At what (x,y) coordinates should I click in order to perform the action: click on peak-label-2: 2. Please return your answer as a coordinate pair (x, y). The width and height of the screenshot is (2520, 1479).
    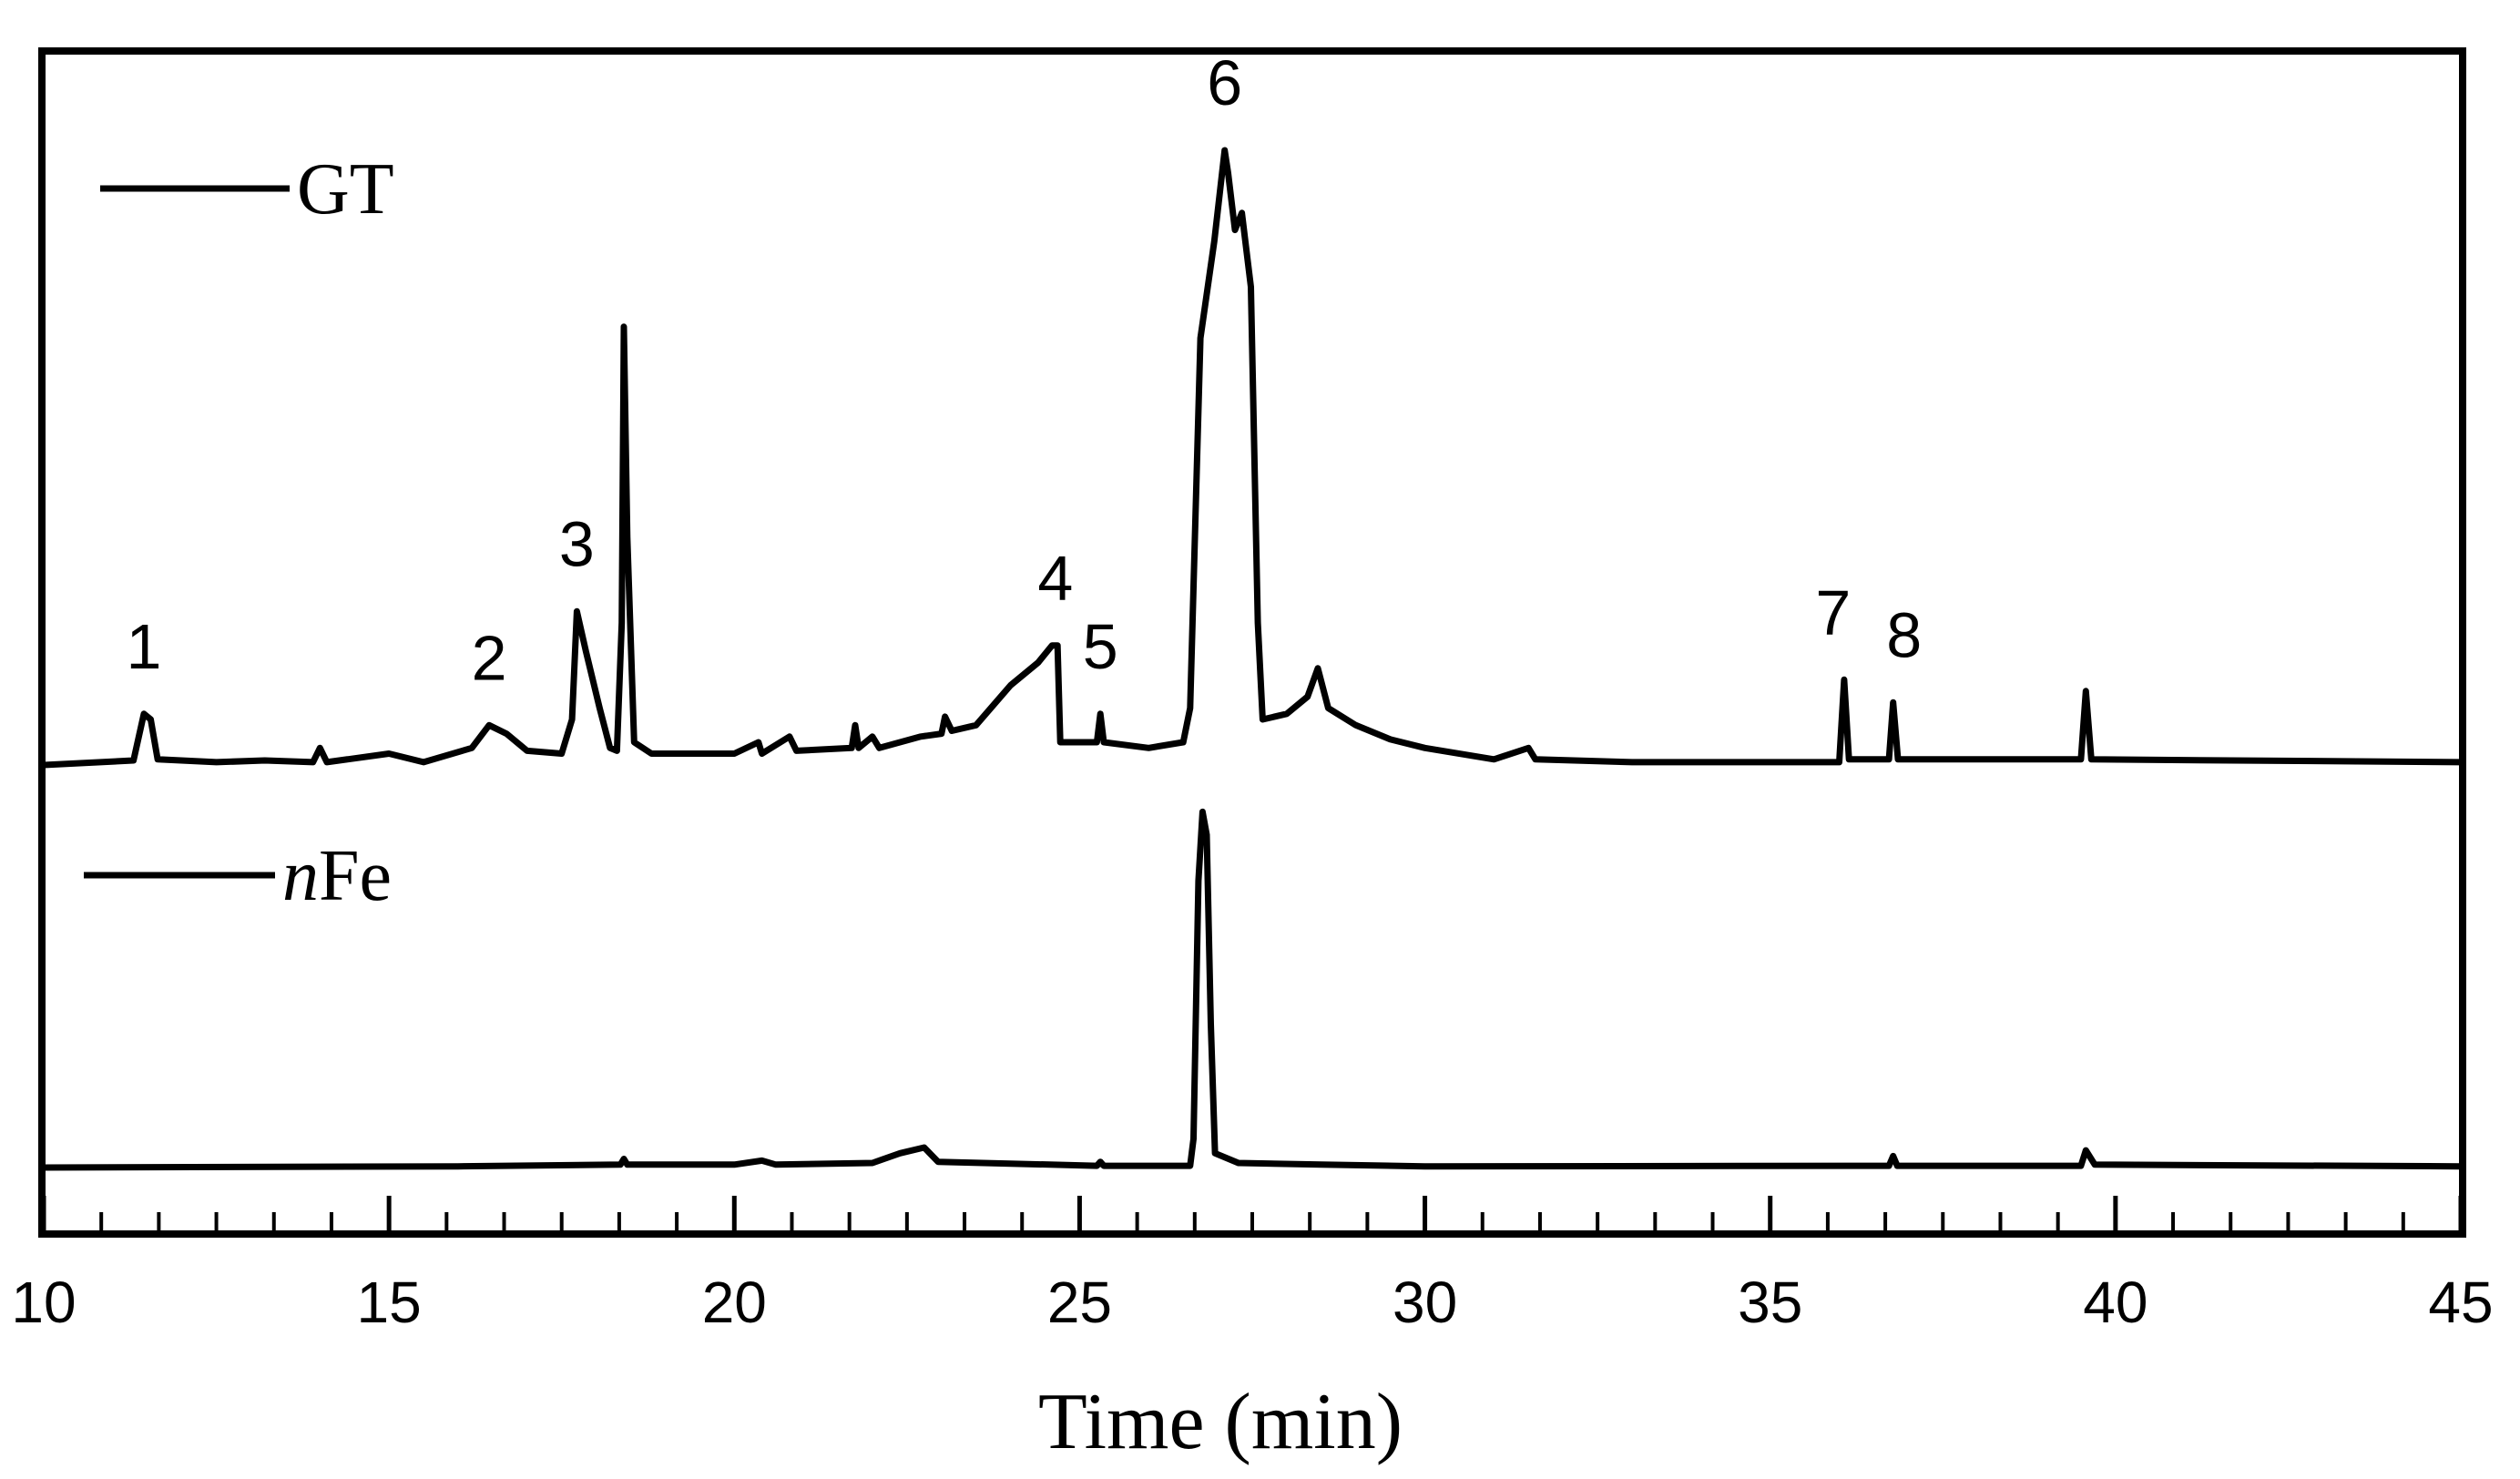
    Looking at the image, I should click on (490, 657).